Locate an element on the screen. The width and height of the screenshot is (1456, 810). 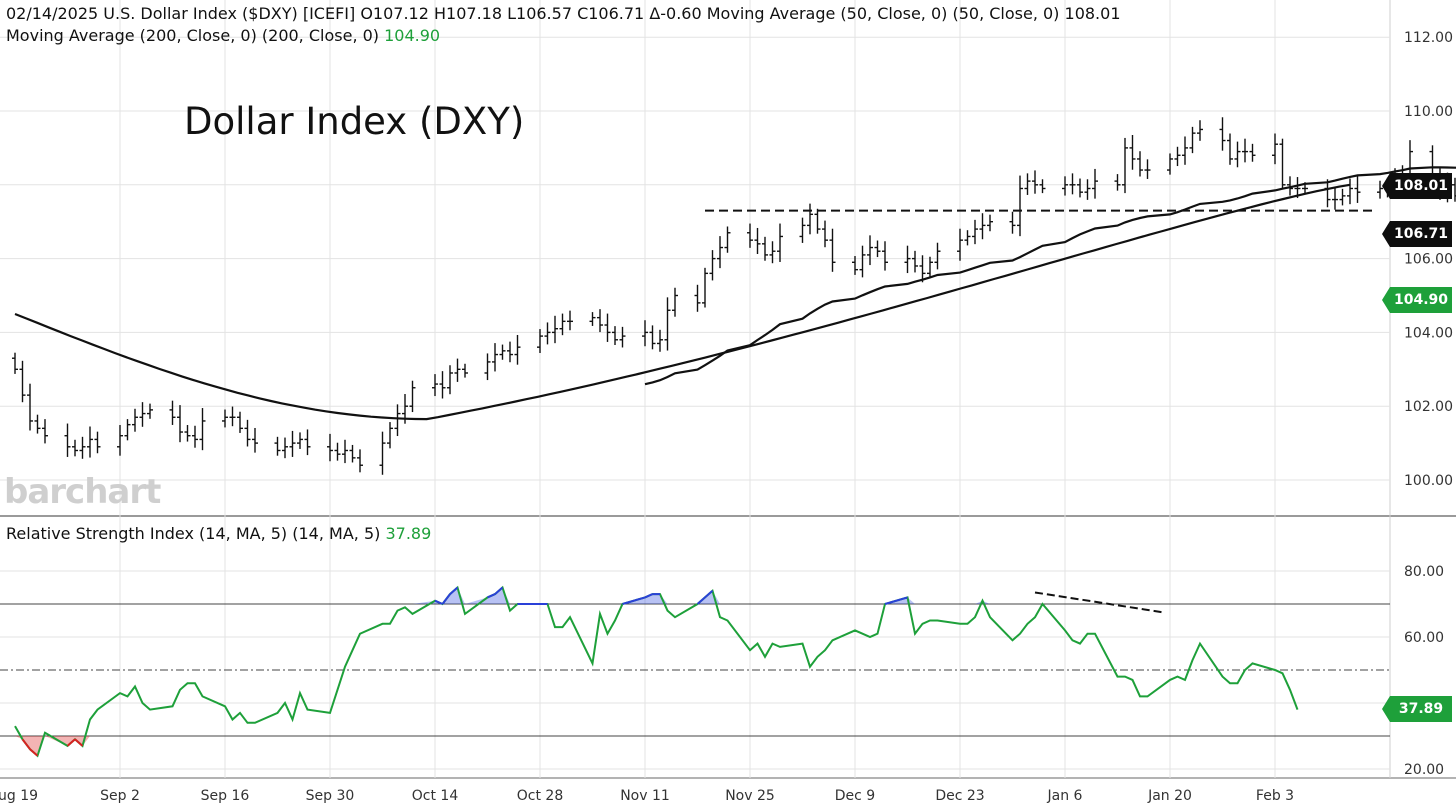
price-y-tick-label: 100.00 is located at coordinates (1428, 481).